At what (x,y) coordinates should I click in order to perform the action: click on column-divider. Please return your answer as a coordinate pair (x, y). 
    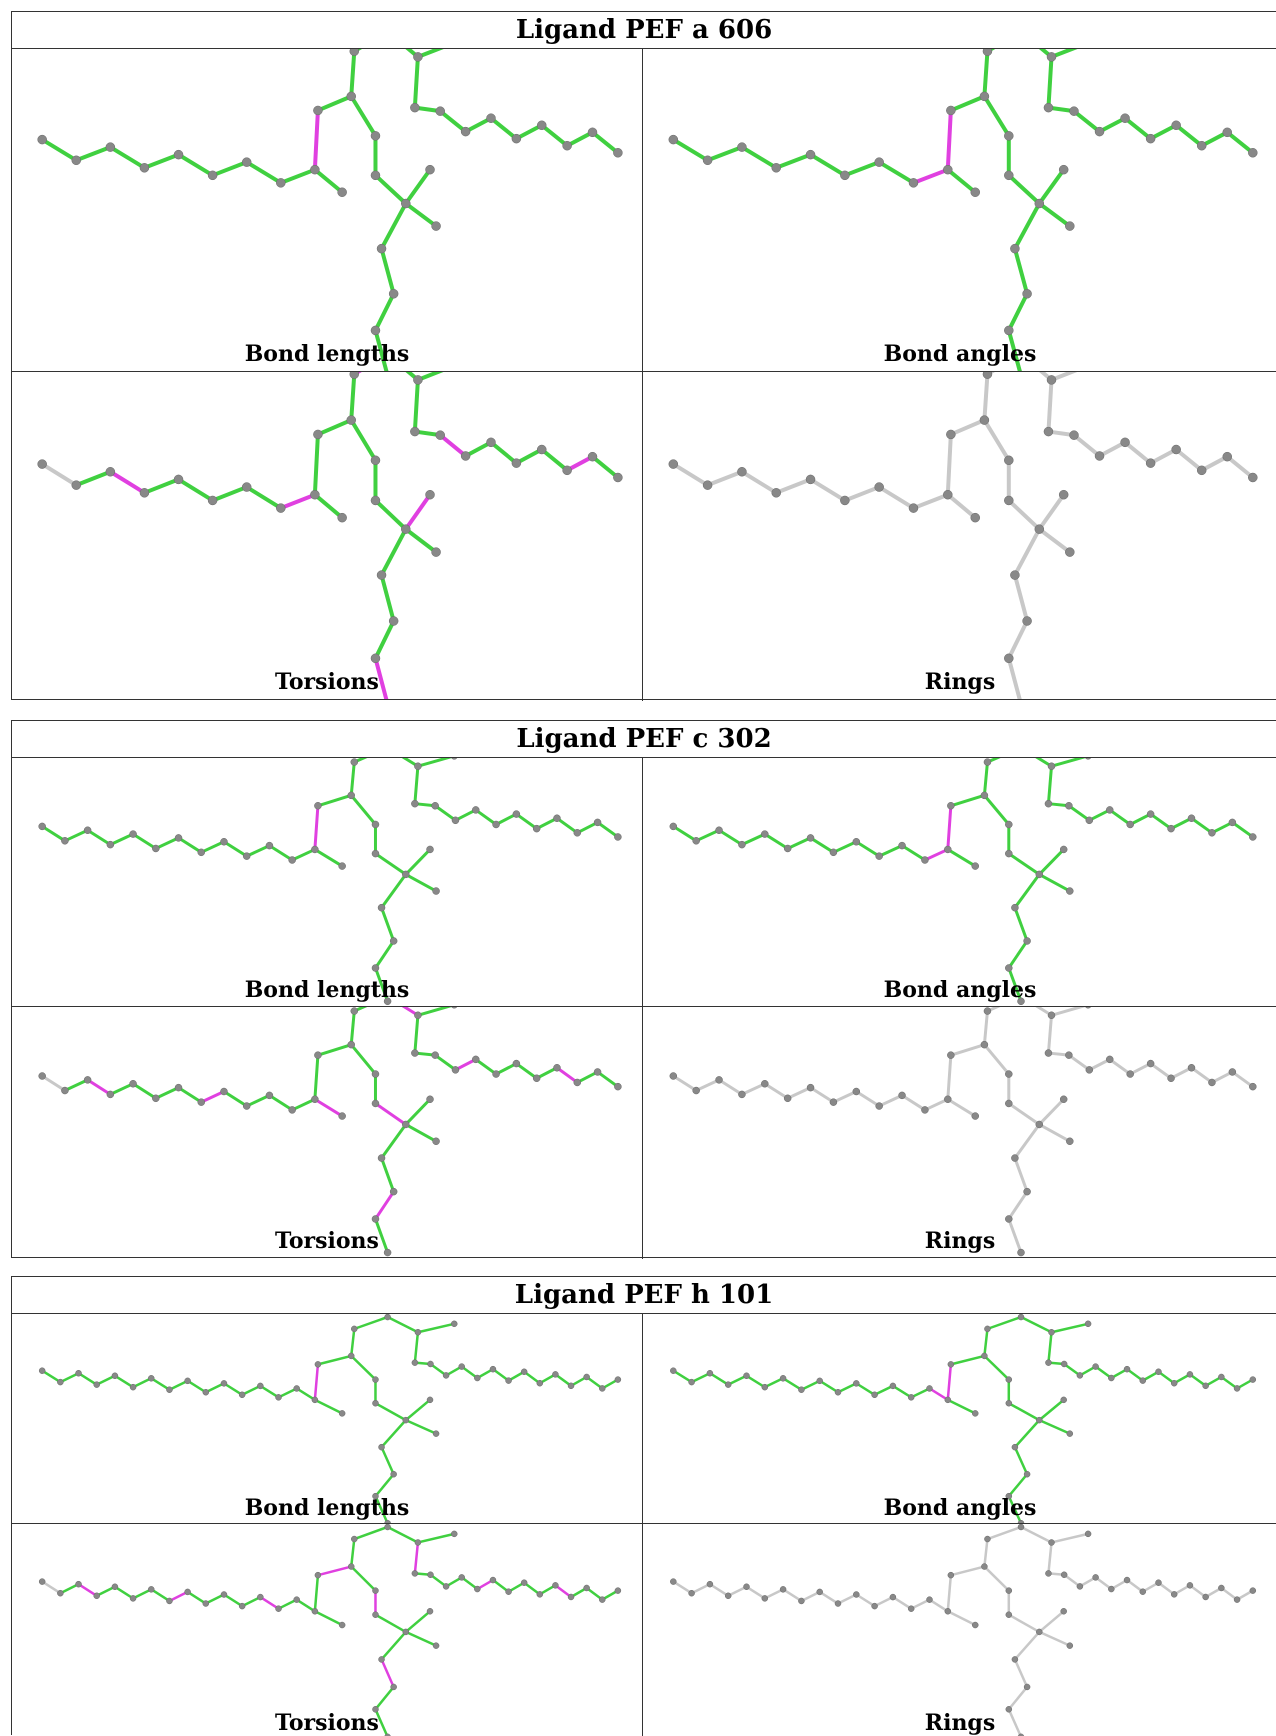
    Looking at the image, I should click on (642, 1008).